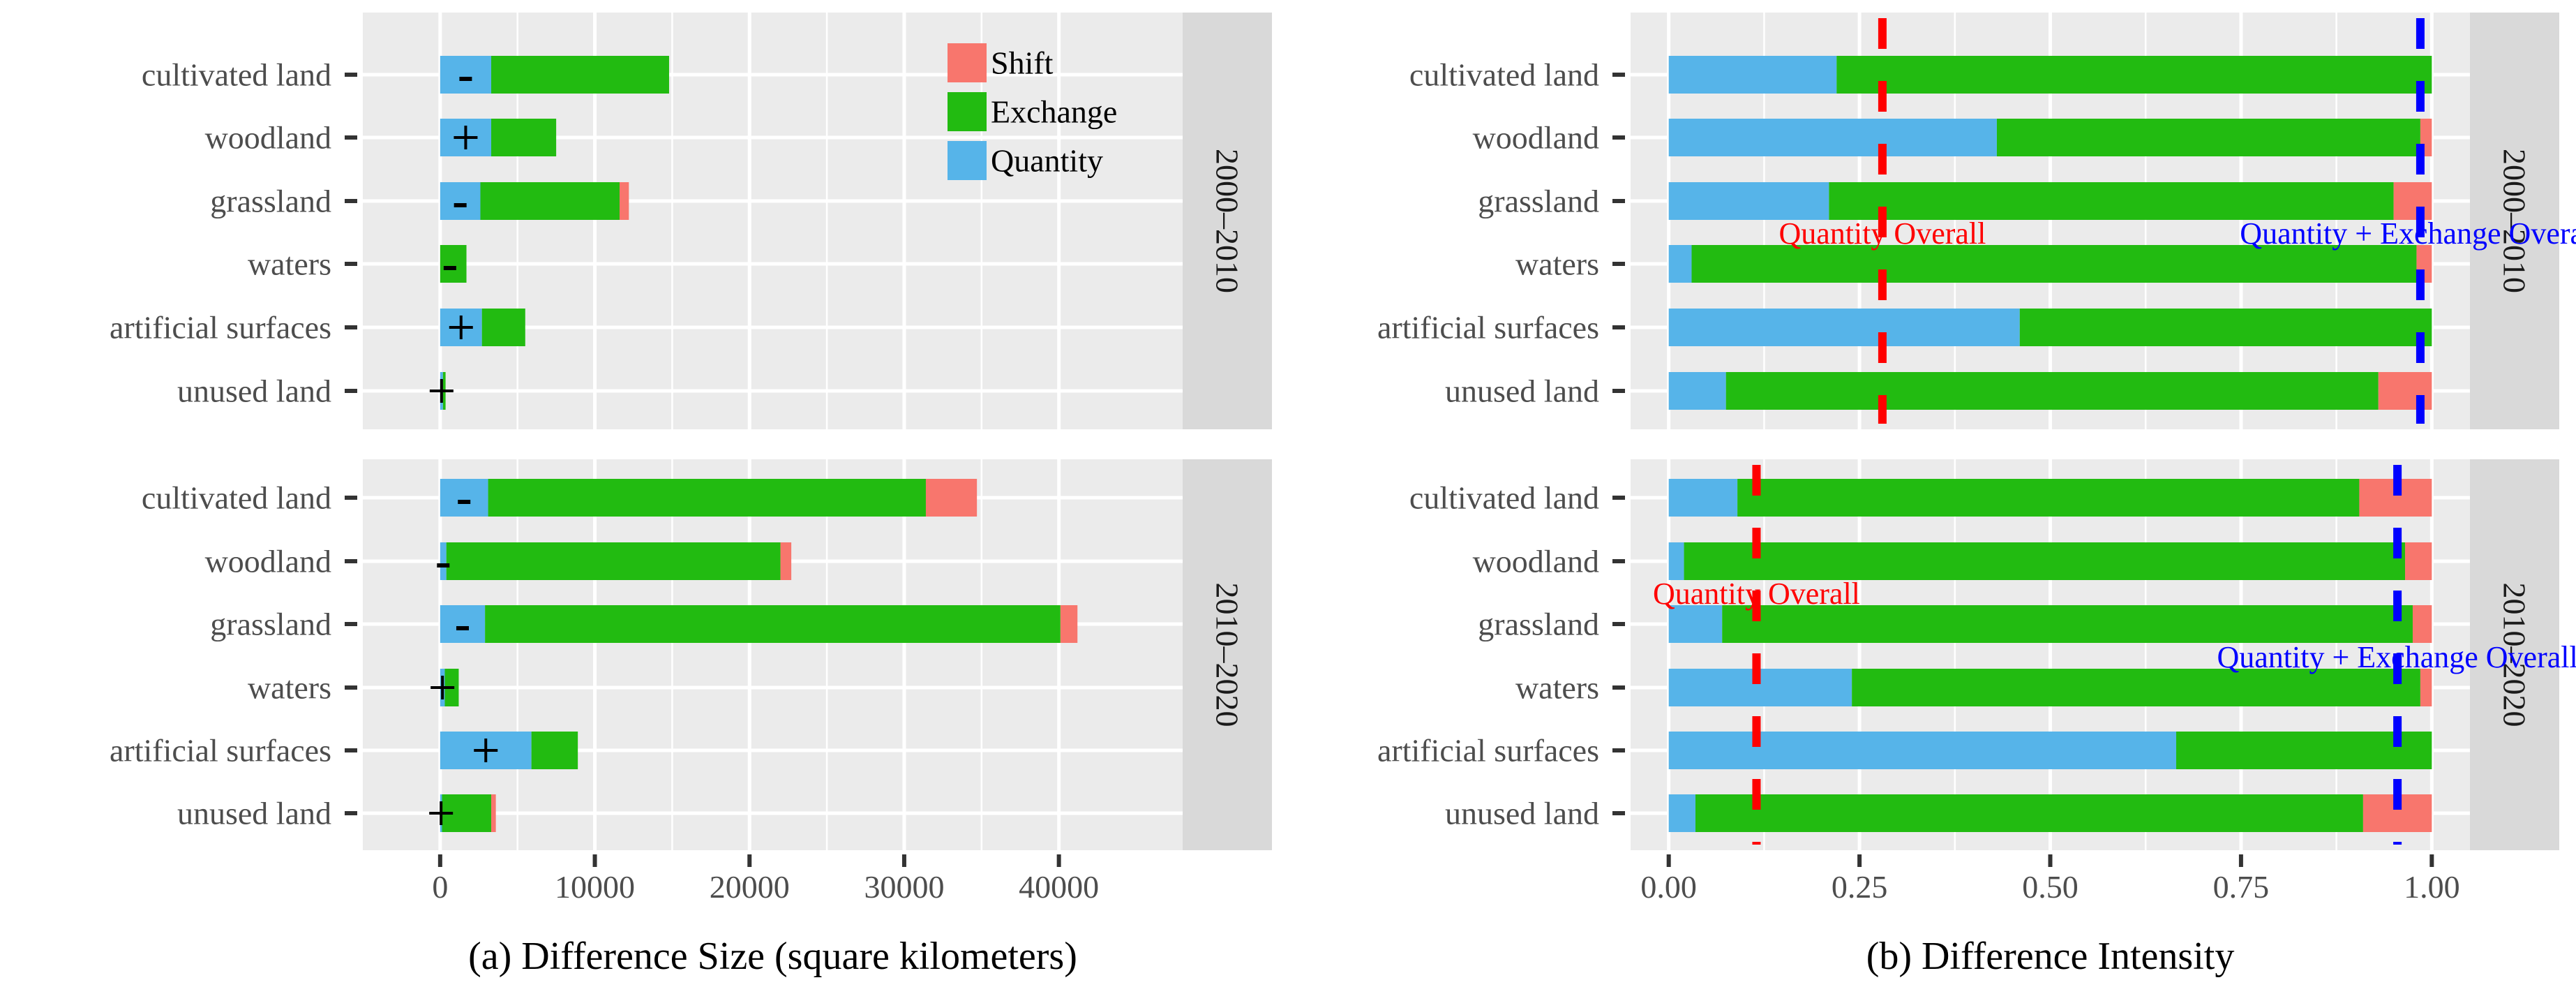  What do you see at coordinates (952, 498) in the screenshot?
I see `bar-shift-cultivated-land` at bounding box center [952, 498].